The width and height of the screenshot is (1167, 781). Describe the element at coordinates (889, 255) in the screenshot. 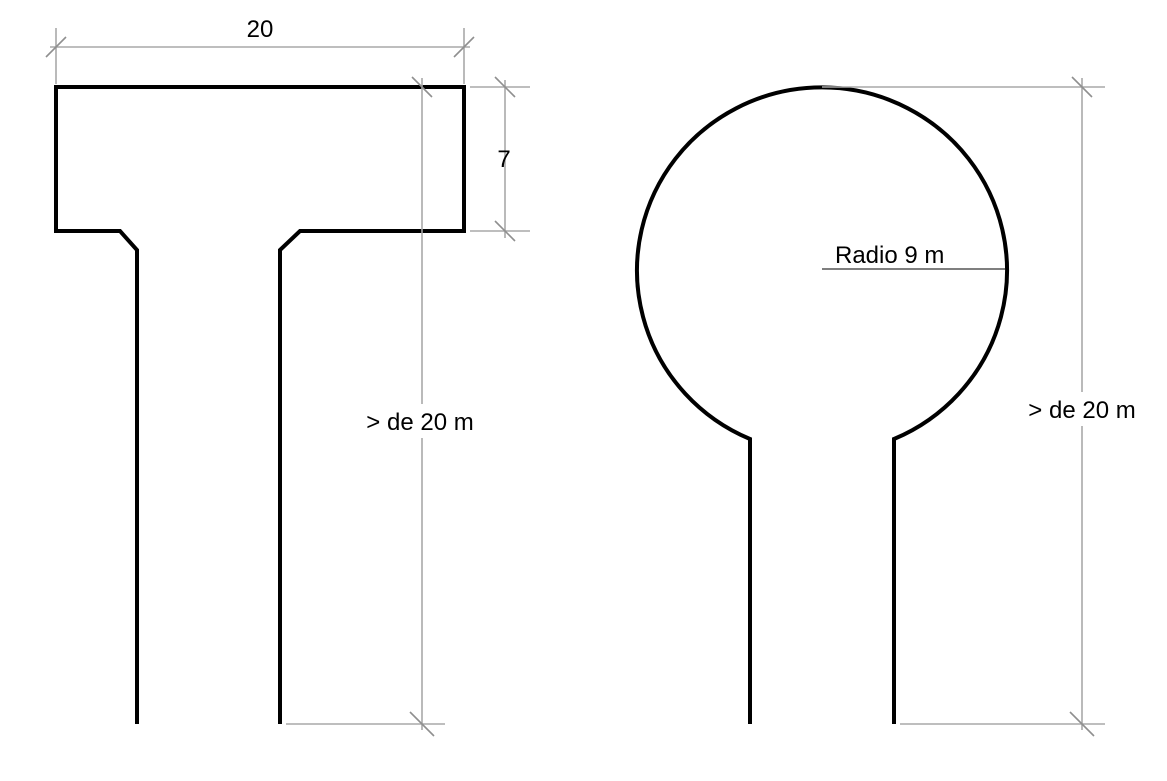

I see `radius-label: Radio 9 m` at that location.